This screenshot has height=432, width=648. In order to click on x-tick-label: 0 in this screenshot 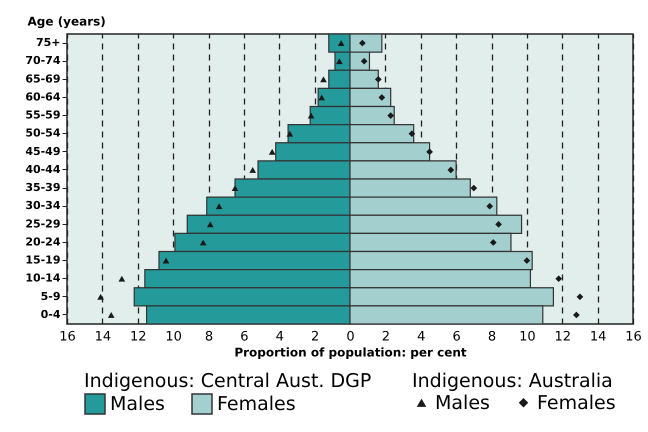, I will do `click(350, 337)`.